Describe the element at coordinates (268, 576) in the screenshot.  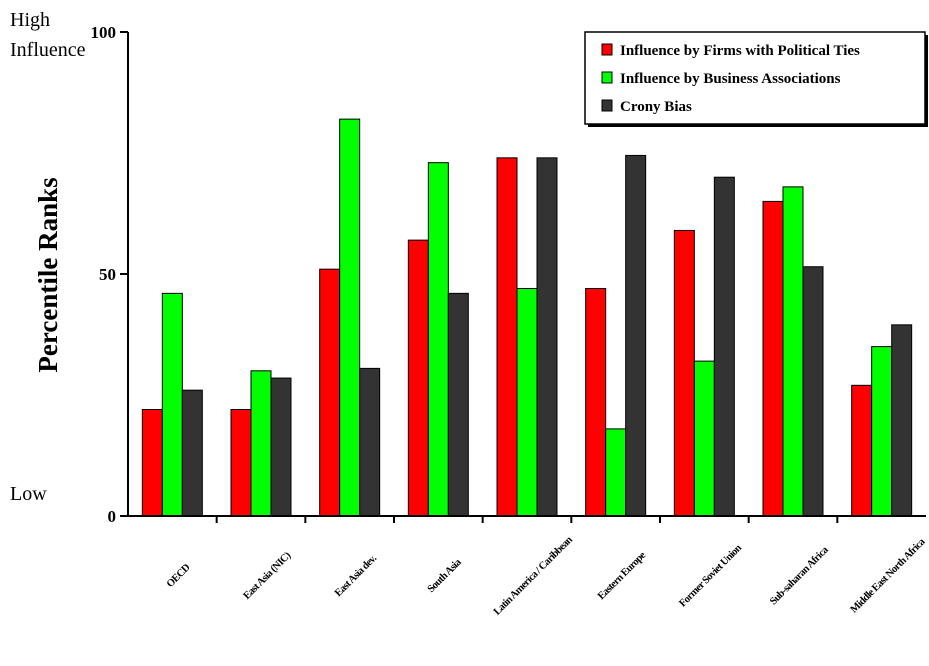
I see `category-label: East Asia (NIC)` at that location.